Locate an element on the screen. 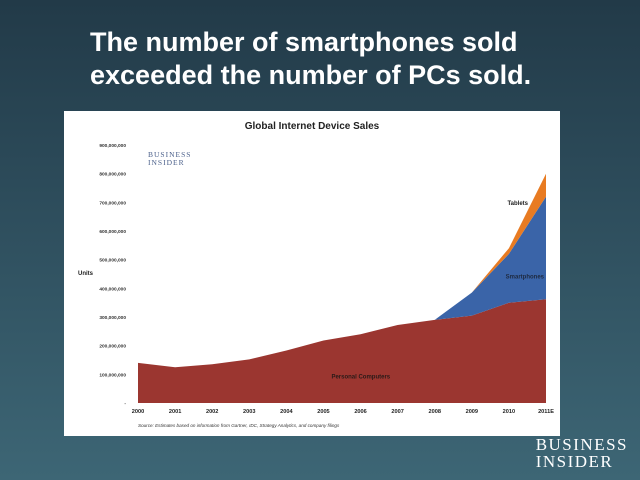 The height and width of the screenshot is (480, 640). x-tick-label: 2010 is located at coordinates (509, 412).